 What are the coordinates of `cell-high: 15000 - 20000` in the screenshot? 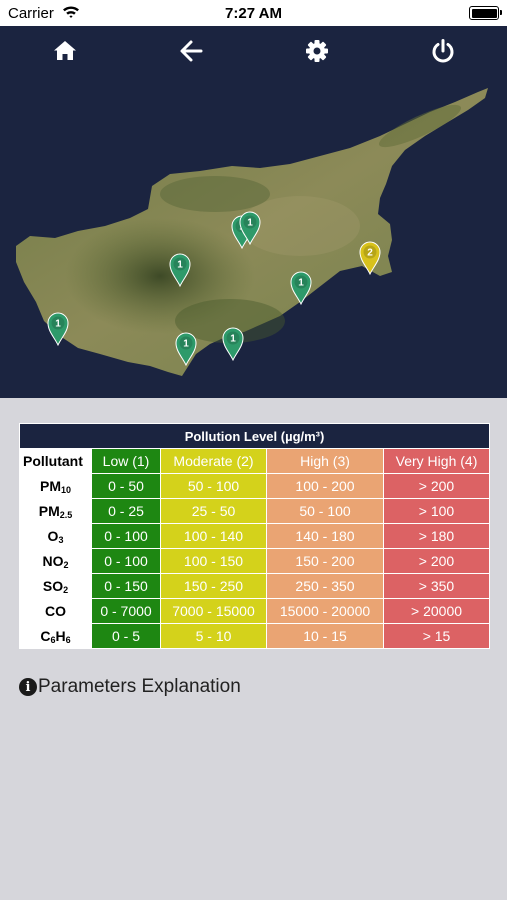 It's located at (325, 611).